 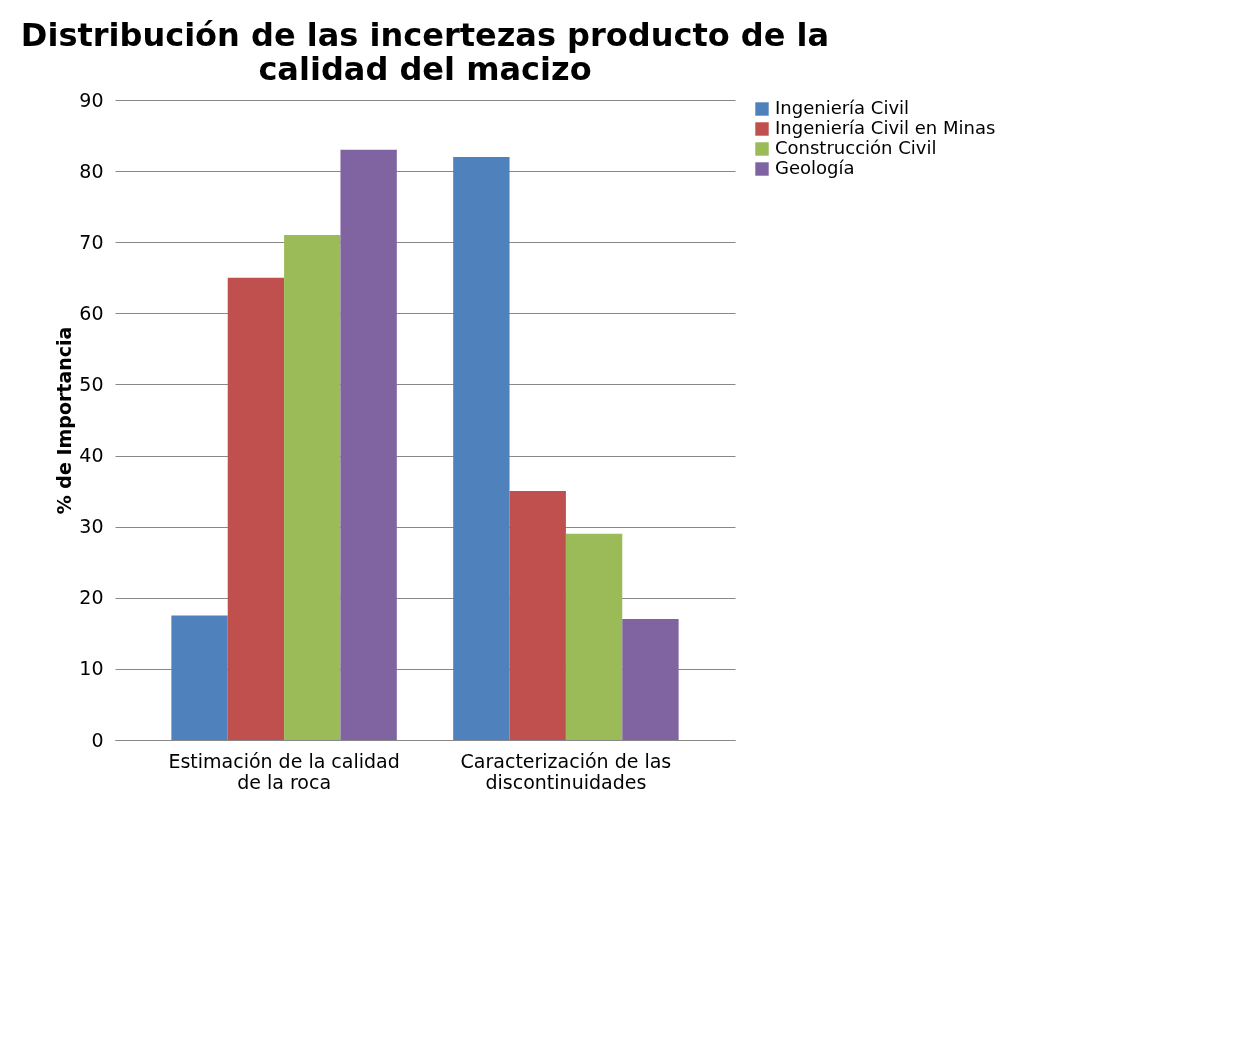 I want to click on y-tick-label: 30, so click(x=91, y=526).